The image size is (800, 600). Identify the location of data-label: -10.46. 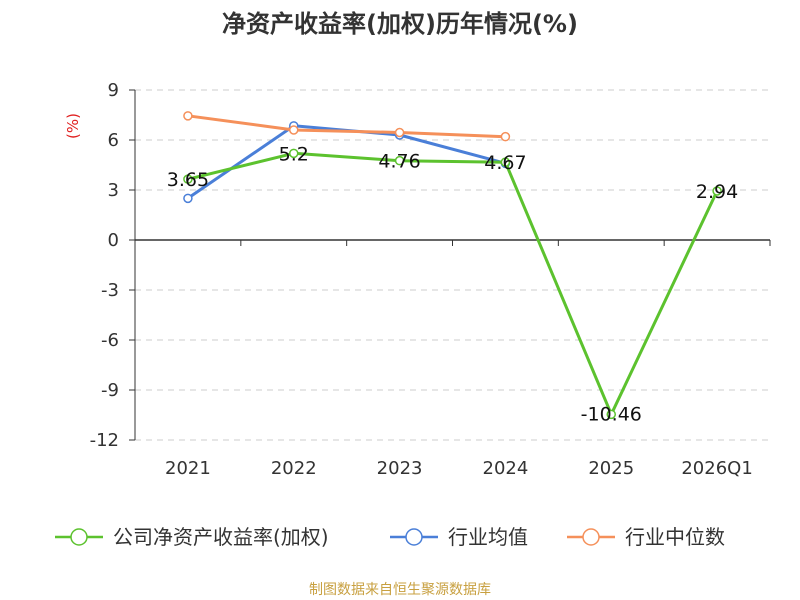
(611, 414).